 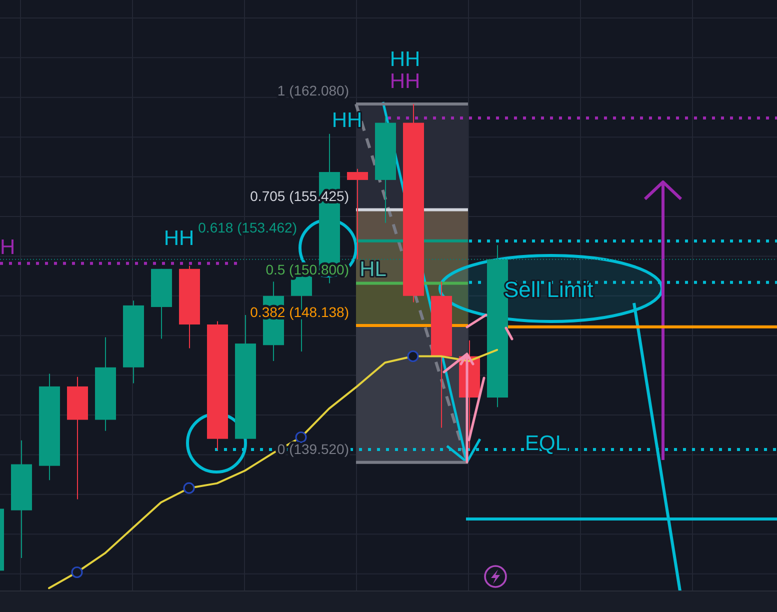 What do you see at coordinates (313, 90) in the screenshot?
I see `ref-line-label: 1 (162.080)` at bounding box center [313, 90].